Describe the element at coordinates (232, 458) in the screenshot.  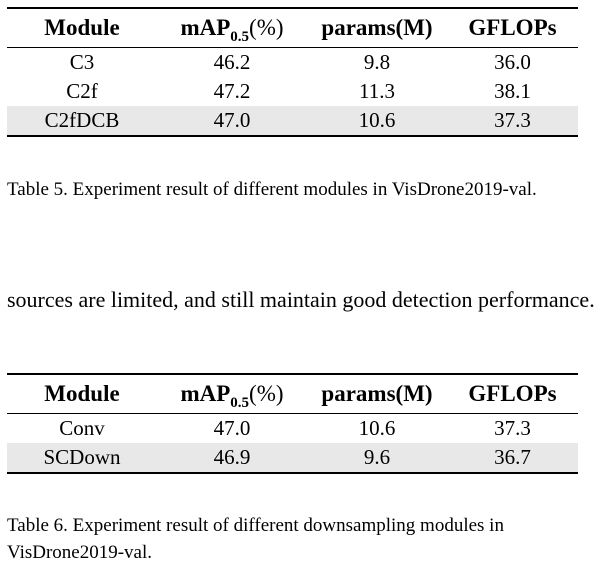
I see `cell-map: 46.9` at that location.